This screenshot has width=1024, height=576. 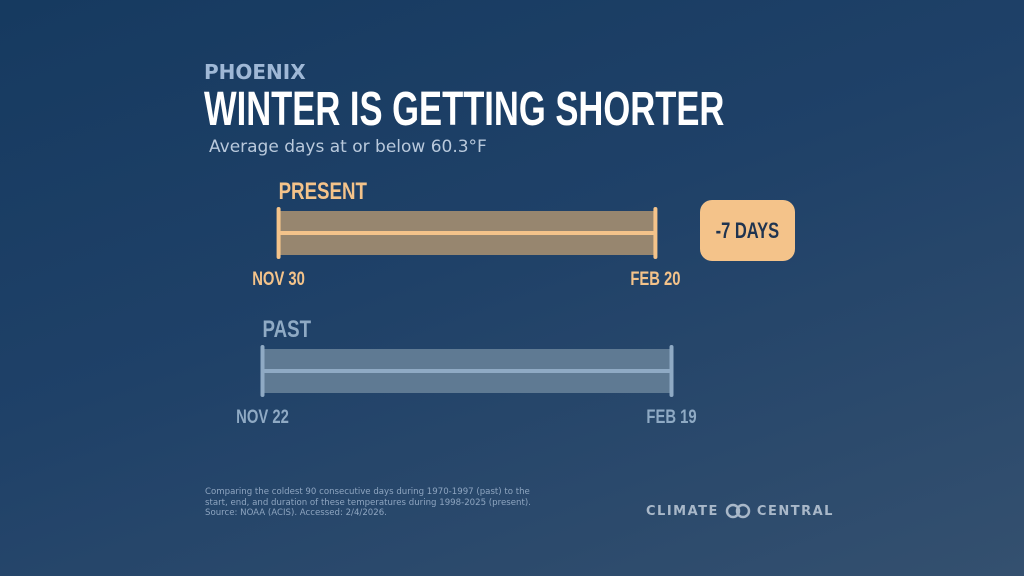 I want to click on chart-subtitle: Average days at or below 60.3°F, so click(x=348, y=147).